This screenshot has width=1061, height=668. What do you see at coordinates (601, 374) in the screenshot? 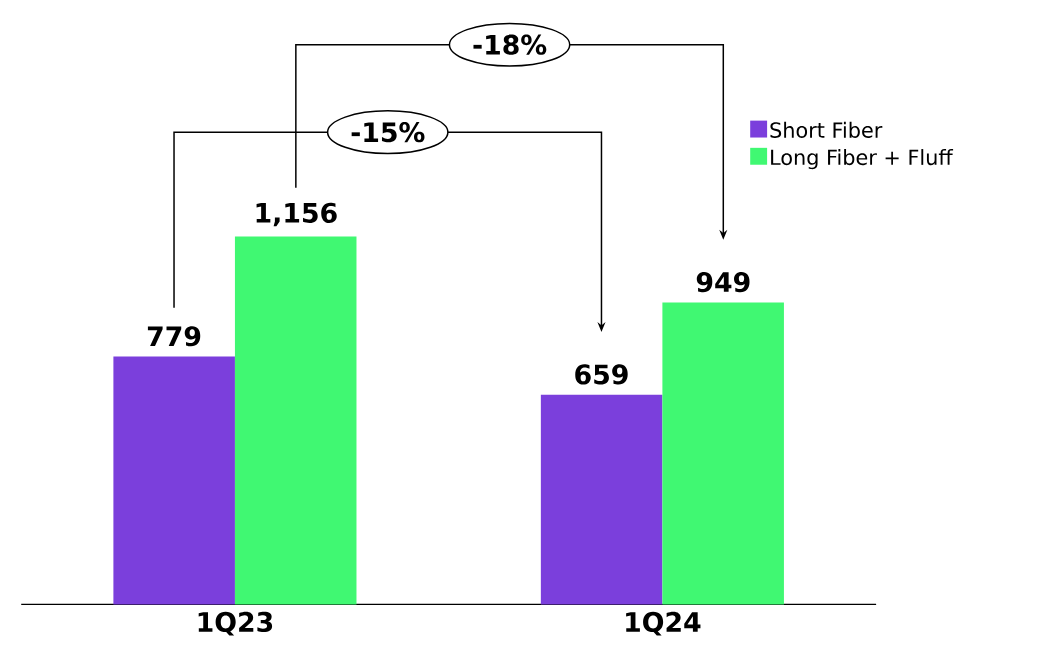
I see `data-label: 659` at bounding box center [601, 374].